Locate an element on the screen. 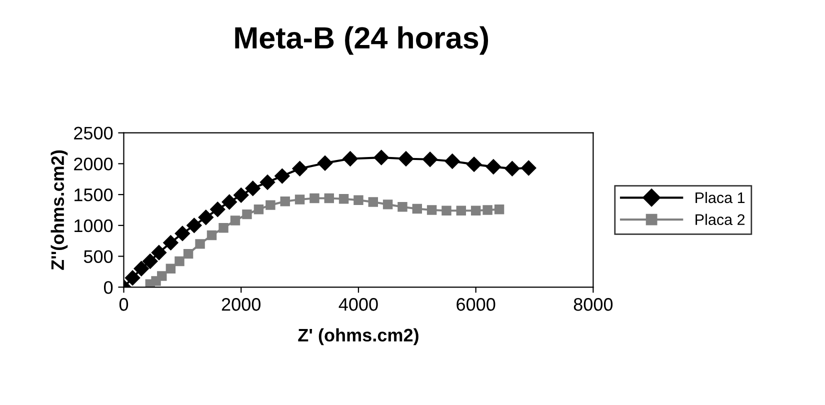 Image resolution: width=825 pixels, height=405 pixels. x-tick-label: 0 is located at coordinates (123, 304).